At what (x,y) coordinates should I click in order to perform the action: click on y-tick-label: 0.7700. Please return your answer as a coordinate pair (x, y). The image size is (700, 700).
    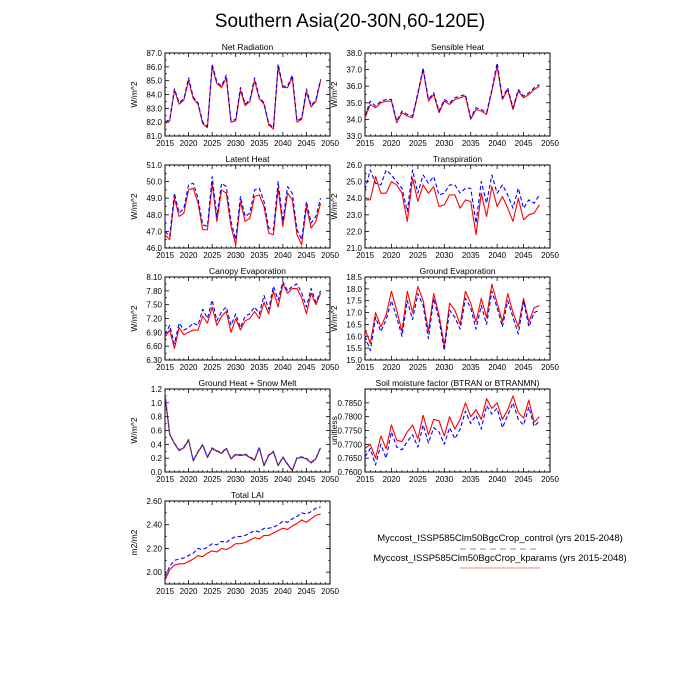
    Looking at the image, I should click on (350, 444).